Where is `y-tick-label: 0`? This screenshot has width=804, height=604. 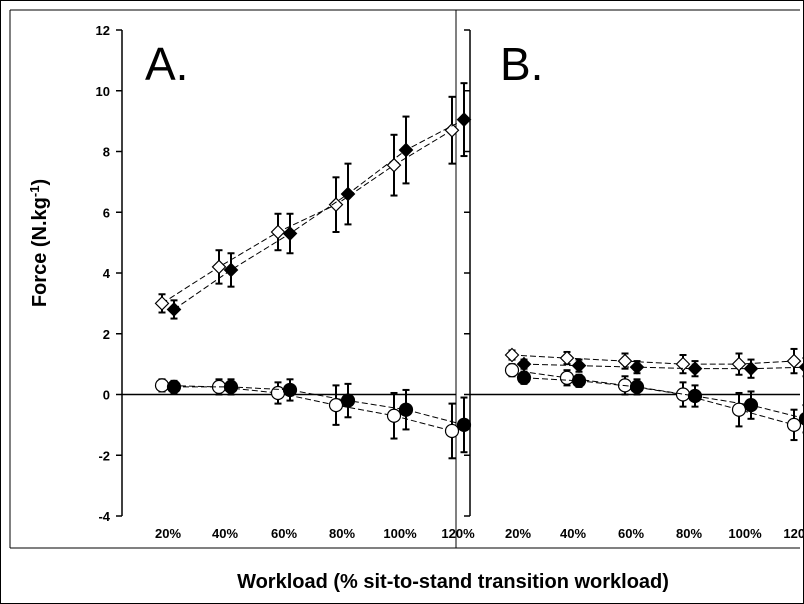
y-tick-label: 0 is located at coordinates (106, 395).